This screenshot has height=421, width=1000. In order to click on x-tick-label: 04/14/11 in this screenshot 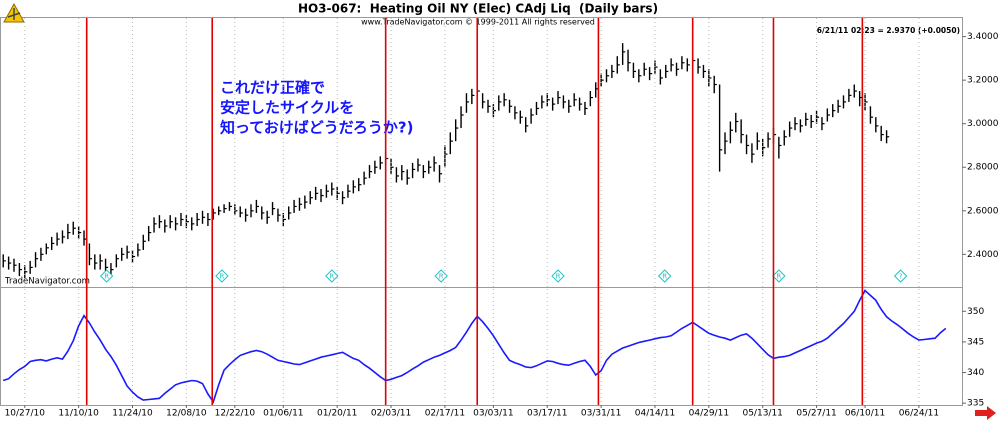, I will do `click(655, 414)`.